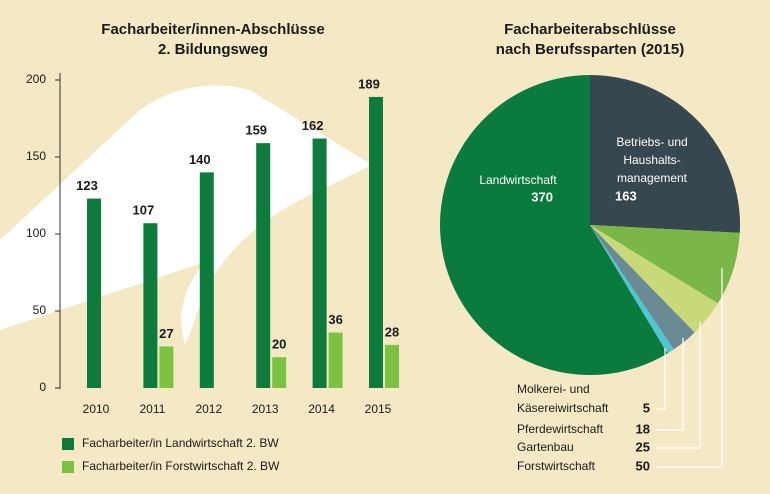 The width and height of the screenshot is (770, 494). I want to click on slice-value-label: 18, so click(643, 428).